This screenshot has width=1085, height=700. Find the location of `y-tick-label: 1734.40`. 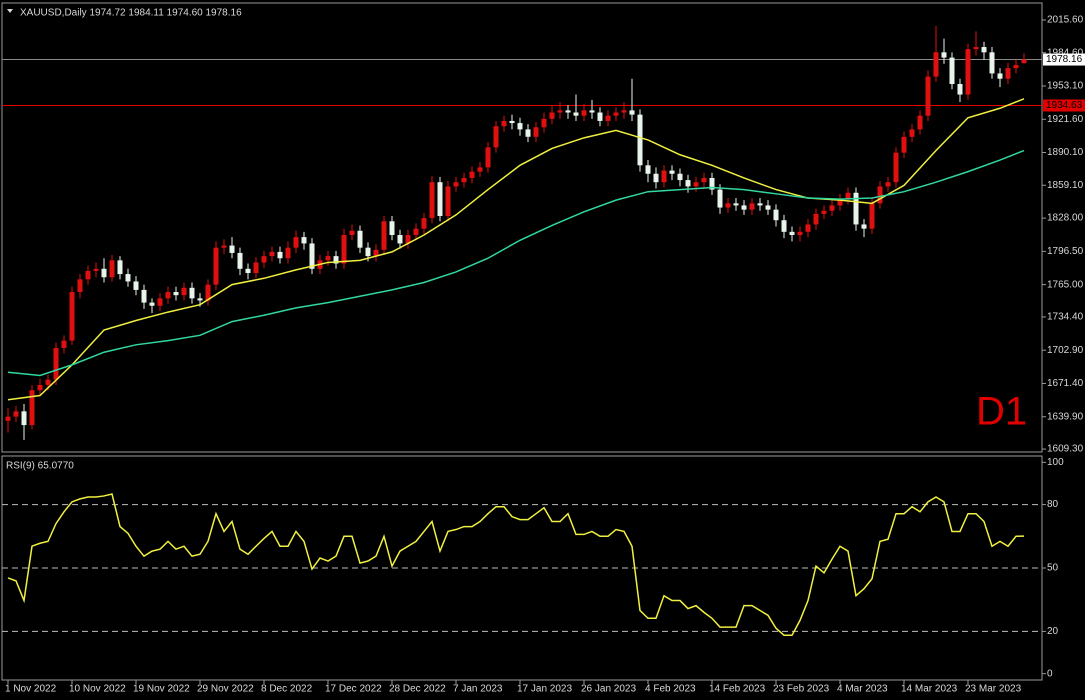

y-tick-label: 1734.40 is located at coordinates (1065, 317).